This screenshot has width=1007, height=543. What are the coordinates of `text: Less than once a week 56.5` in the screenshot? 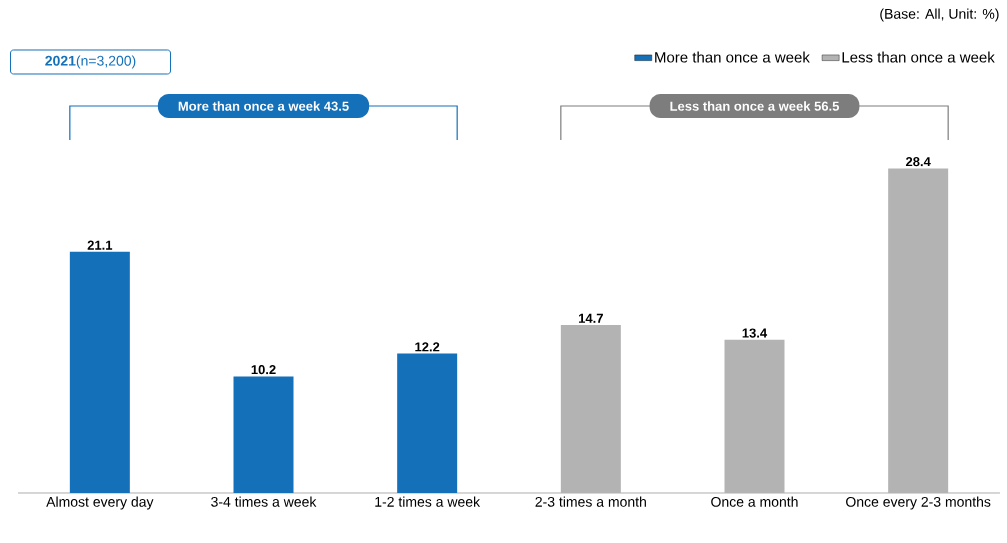 It's located at (755, 106).